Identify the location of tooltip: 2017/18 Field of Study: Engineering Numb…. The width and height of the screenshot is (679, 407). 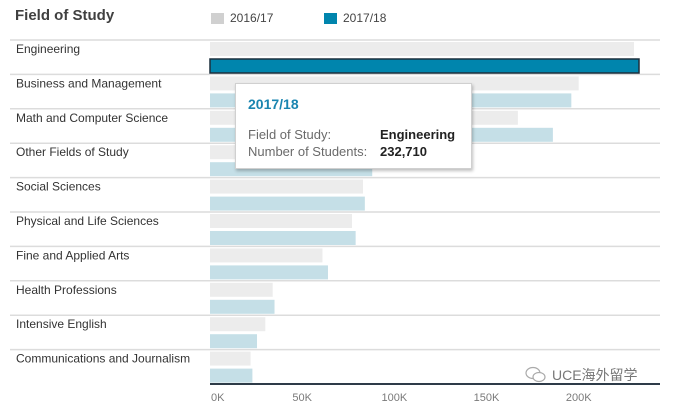
(353, 126).